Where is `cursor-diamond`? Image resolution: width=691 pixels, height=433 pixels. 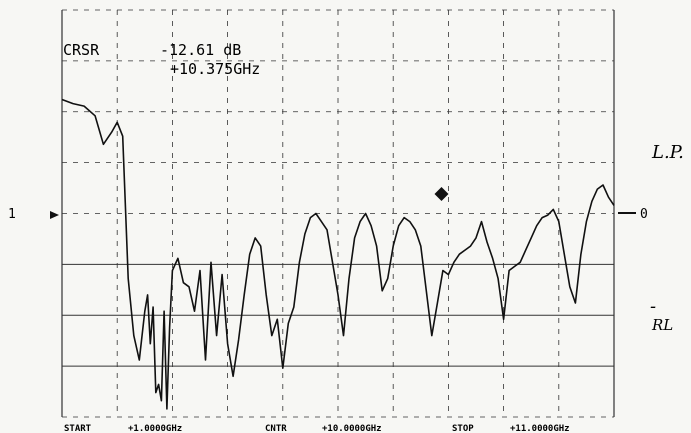 cursor-diamond is located at coordinates (441, 194).